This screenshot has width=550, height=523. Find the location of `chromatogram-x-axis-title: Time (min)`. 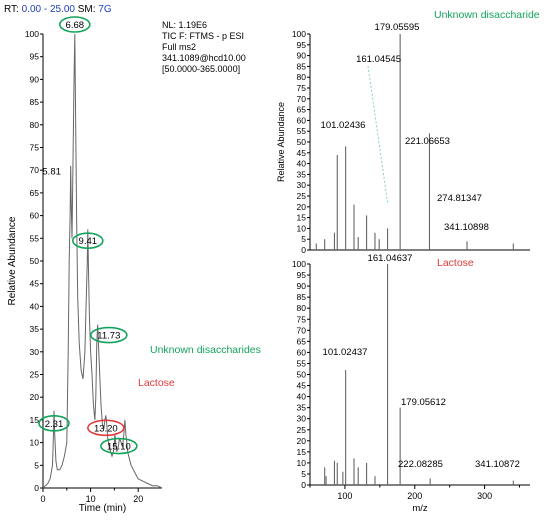

chromatogram-x-axis-title: Time (min) is located at coordinates (102, 508).